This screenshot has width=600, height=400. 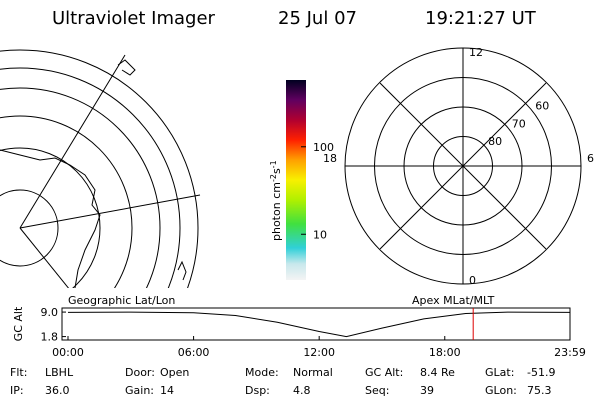 I want to click on strip-frame, so click(x=316, y=324).